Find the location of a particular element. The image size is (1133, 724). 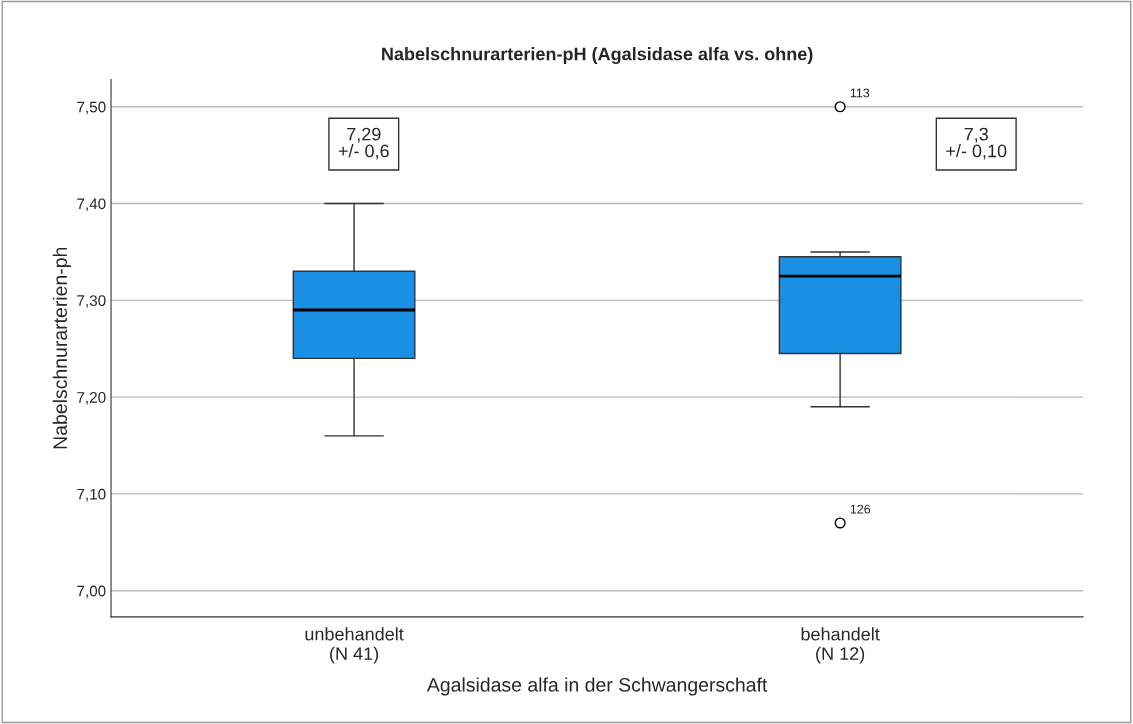

chart-title: Nabelschnurarterien-pH (Agalsidase alfa vs. ohne) is located at coordinates (597, 56).